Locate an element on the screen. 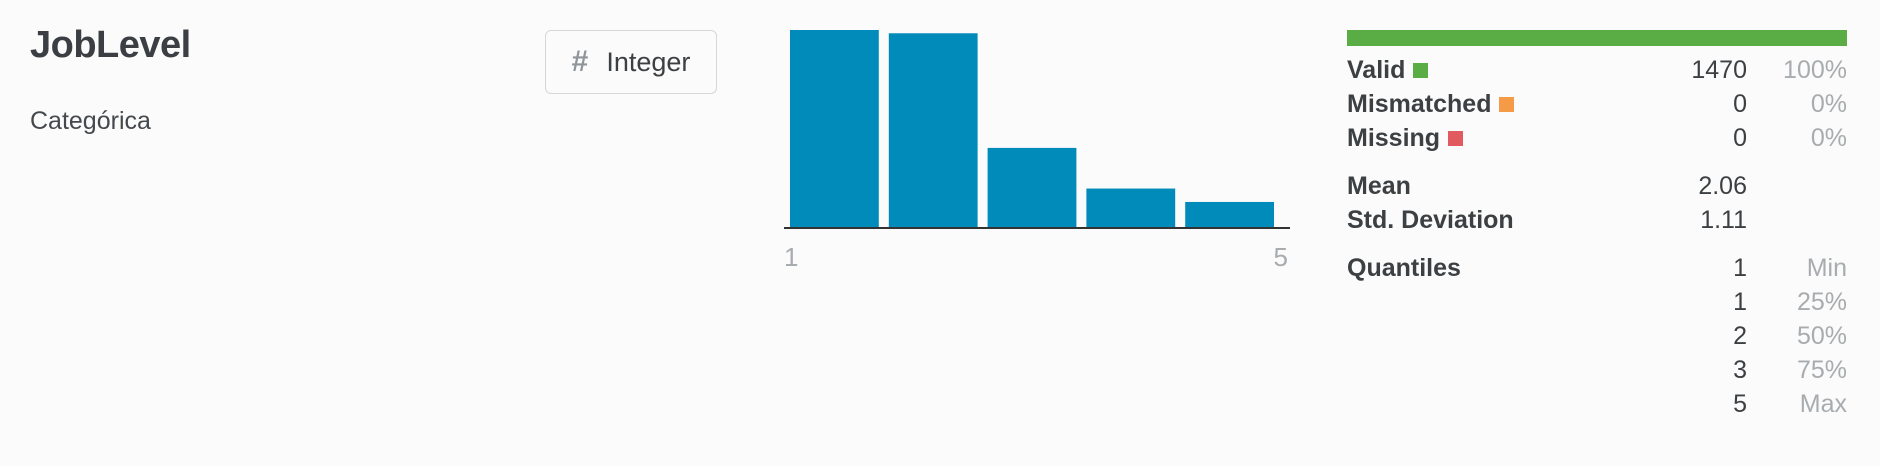  valid-label: Valid is located at coordinates (1376, 70).